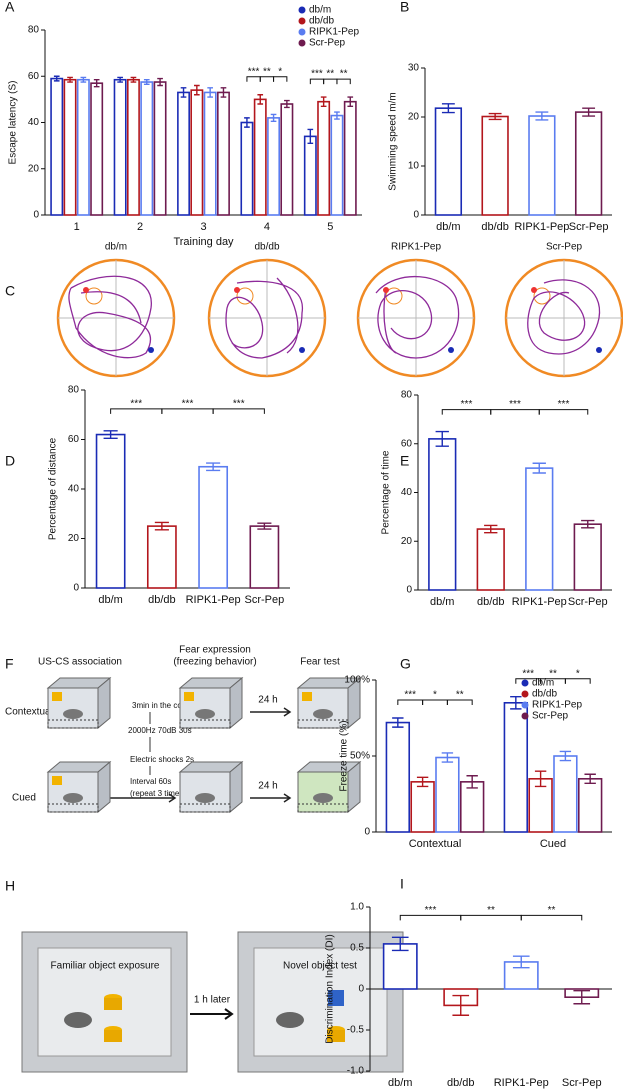 This screenshot has width=623, height=1092. Describe the element at coordinates (414, 166) in the screenshot. I see `y-tick-label: 10` at that location.